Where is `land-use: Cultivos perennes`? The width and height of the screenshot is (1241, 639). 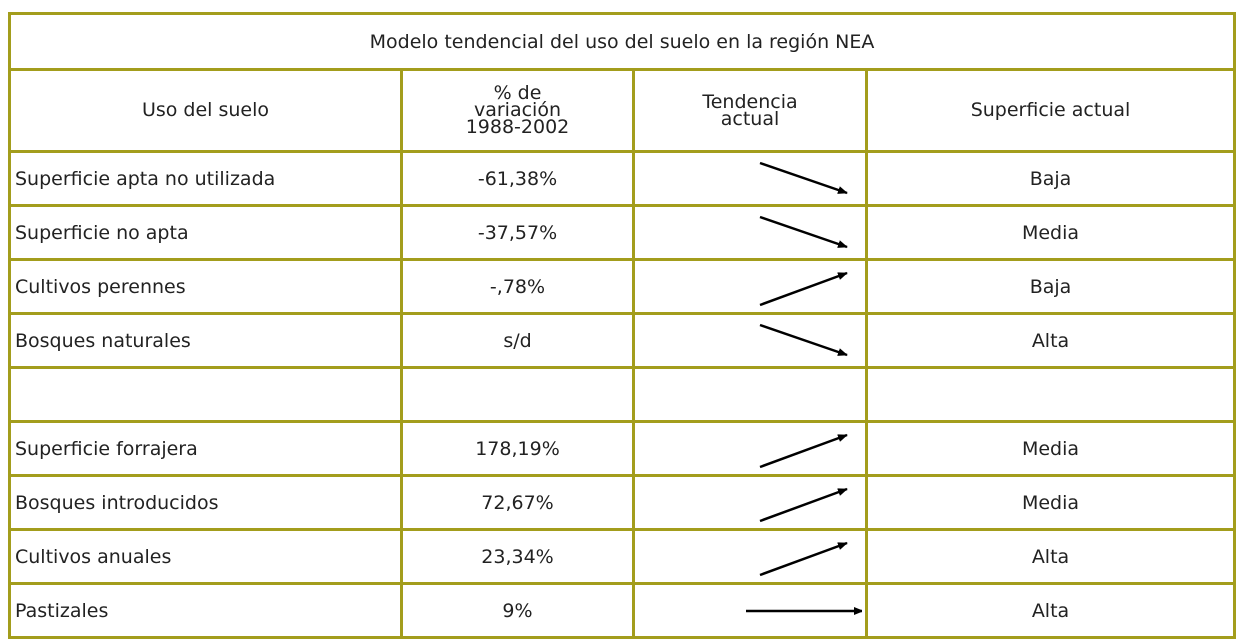
land-use: Cultivos perennes is located at coordinates (205, 286).